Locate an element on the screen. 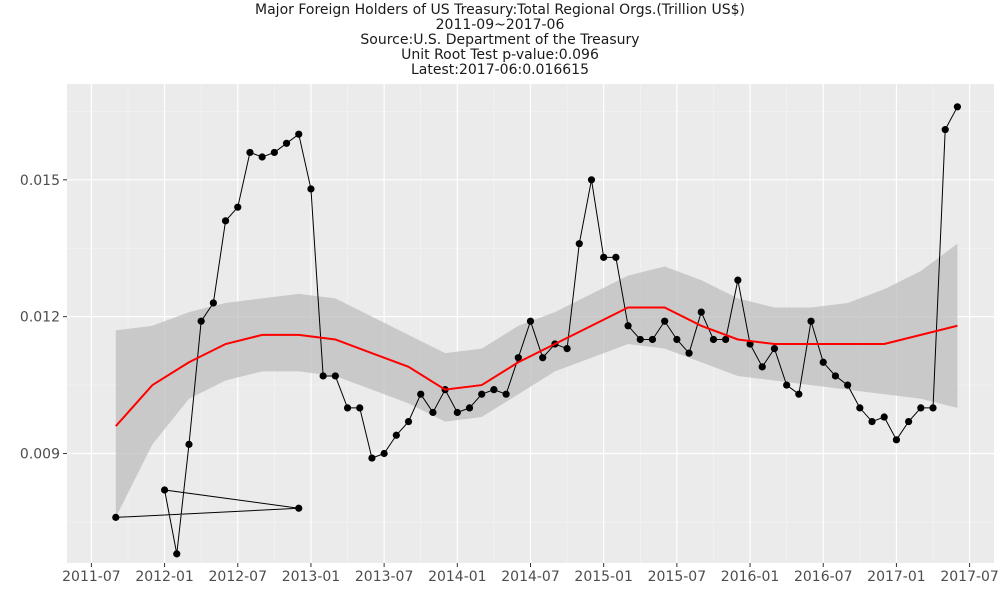 The height and width of the screenshot is (600, 1000). title-line-3: Source:U.S. Department of the Treasury is located at coordinates (500, 40).